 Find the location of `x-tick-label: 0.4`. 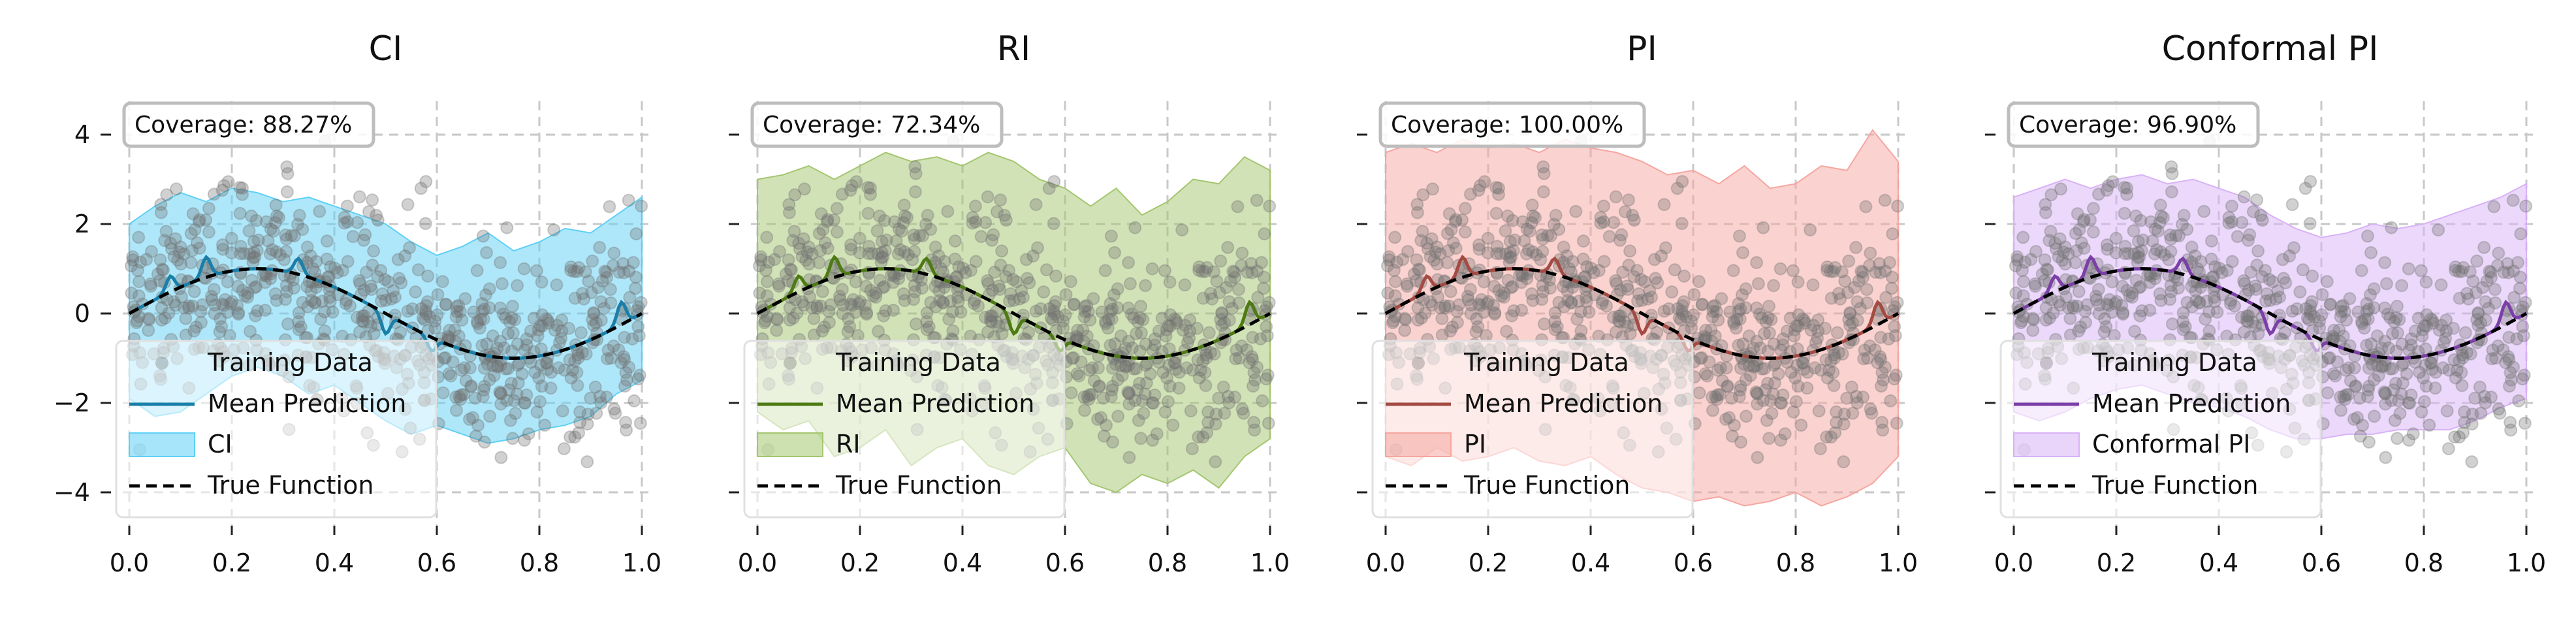

x-tick-label: 0.4 is located at coordinates (2218, 563).